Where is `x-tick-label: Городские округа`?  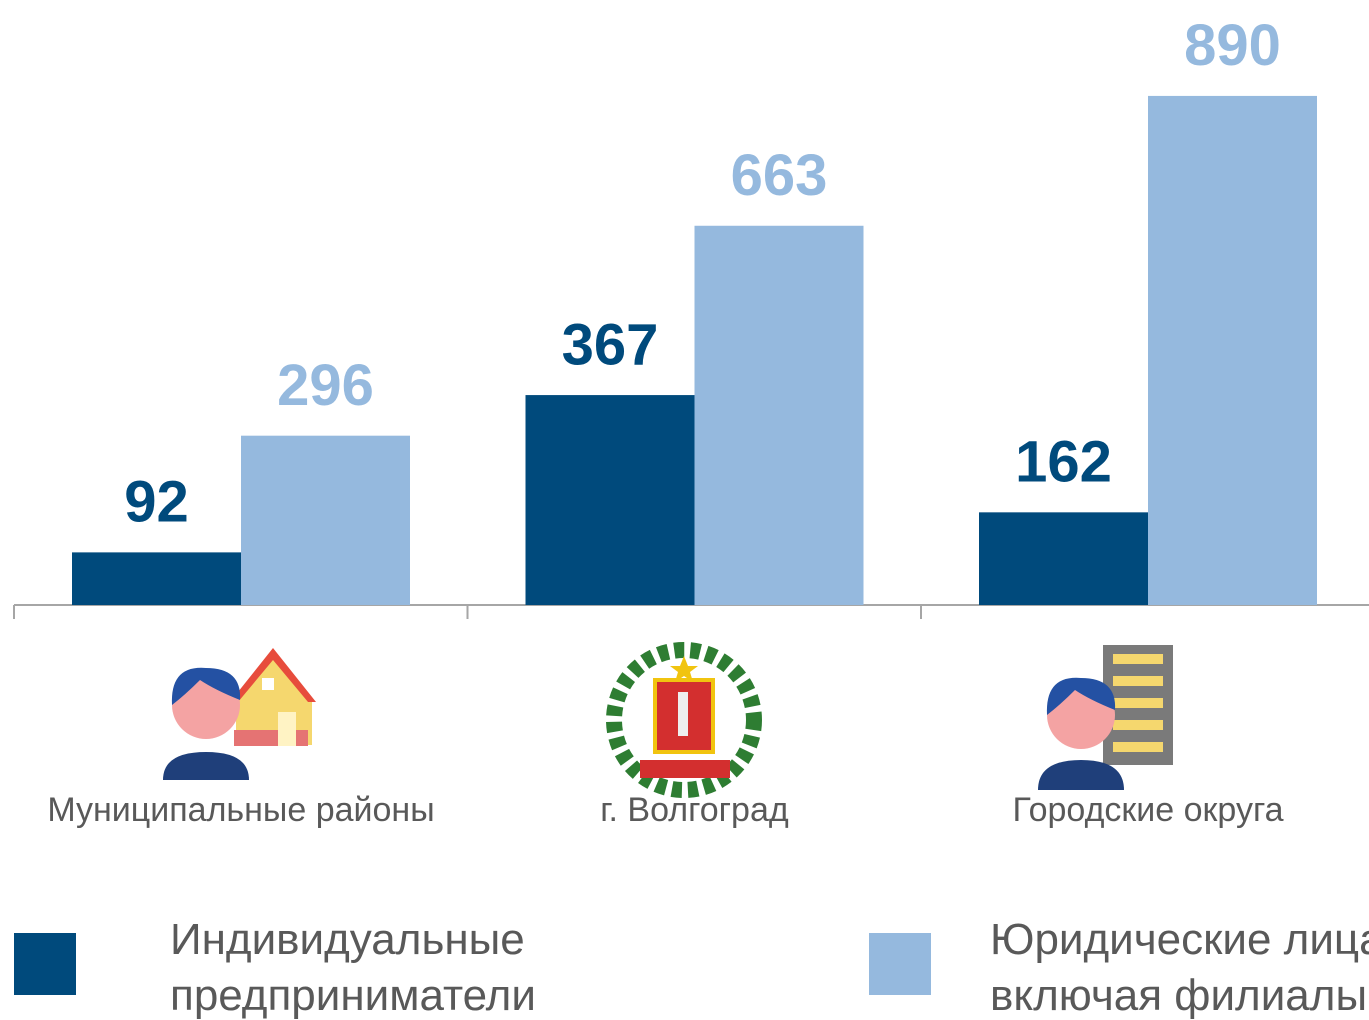 x-tick-label: Городские округа is located at coordinates (1147, 810).